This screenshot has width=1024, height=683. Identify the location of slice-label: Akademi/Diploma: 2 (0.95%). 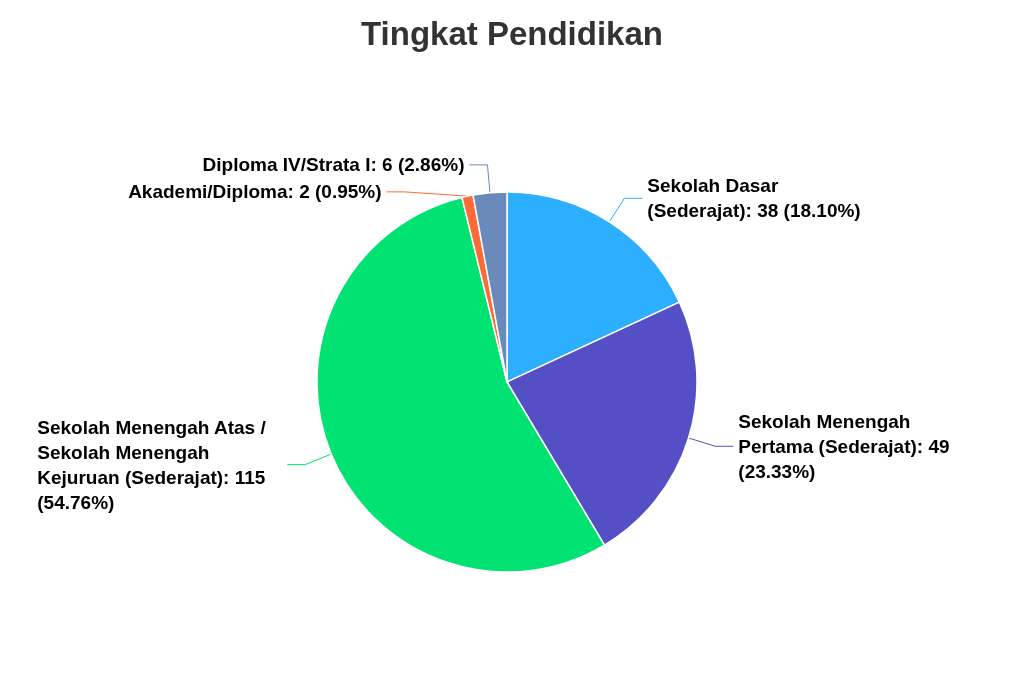
(255, 192).